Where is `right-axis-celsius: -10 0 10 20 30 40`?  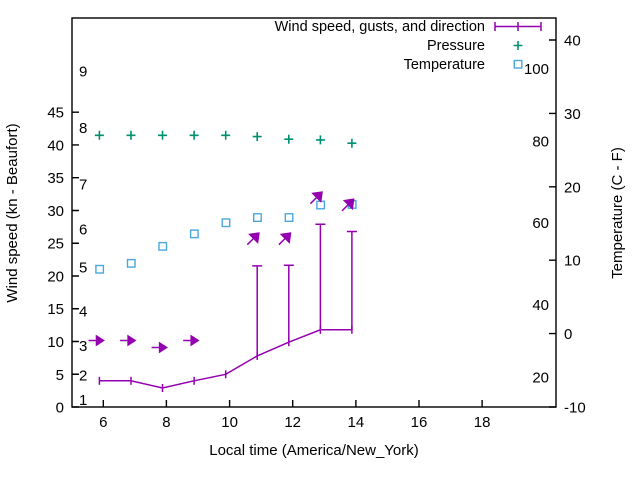 right-axis-celsius: -10 0 10 20 30 40 is located at coordinates (567, 225).